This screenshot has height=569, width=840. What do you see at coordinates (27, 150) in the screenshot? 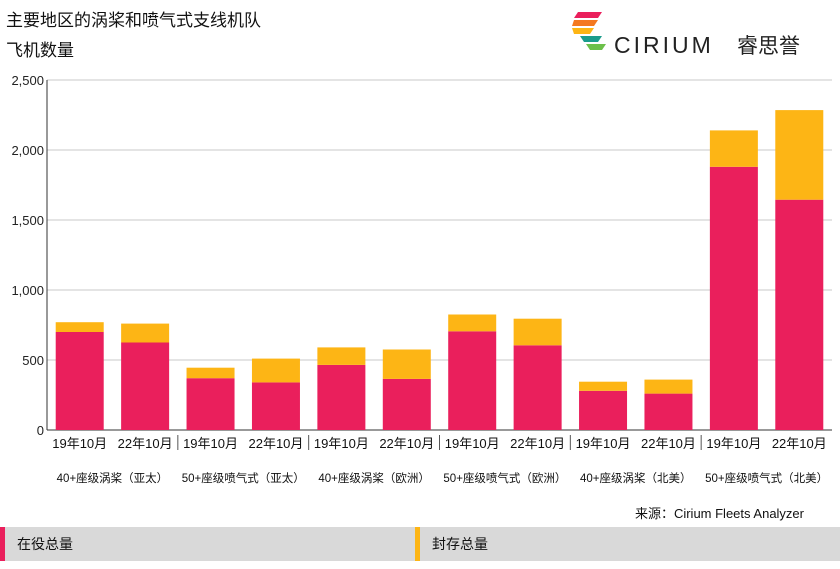
I see `y-tick-label: 2,000` at bounding box center [27, 150].